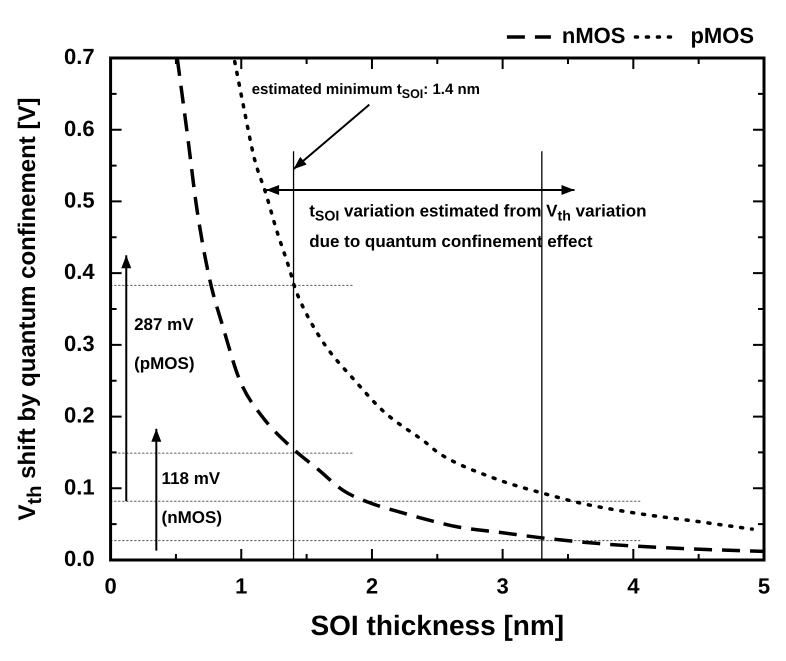 The image size is (786, 661). I want to click on y-tick-label: 0.1, so click(79, 487).